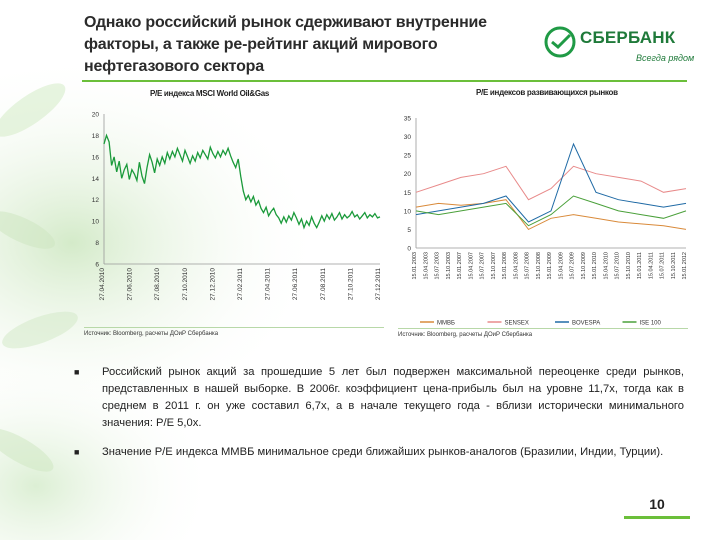  What do you see at coordinates (96, 200) in the screenshot?
I see `y-tick-label: 12` at bounding box center [96, 200].